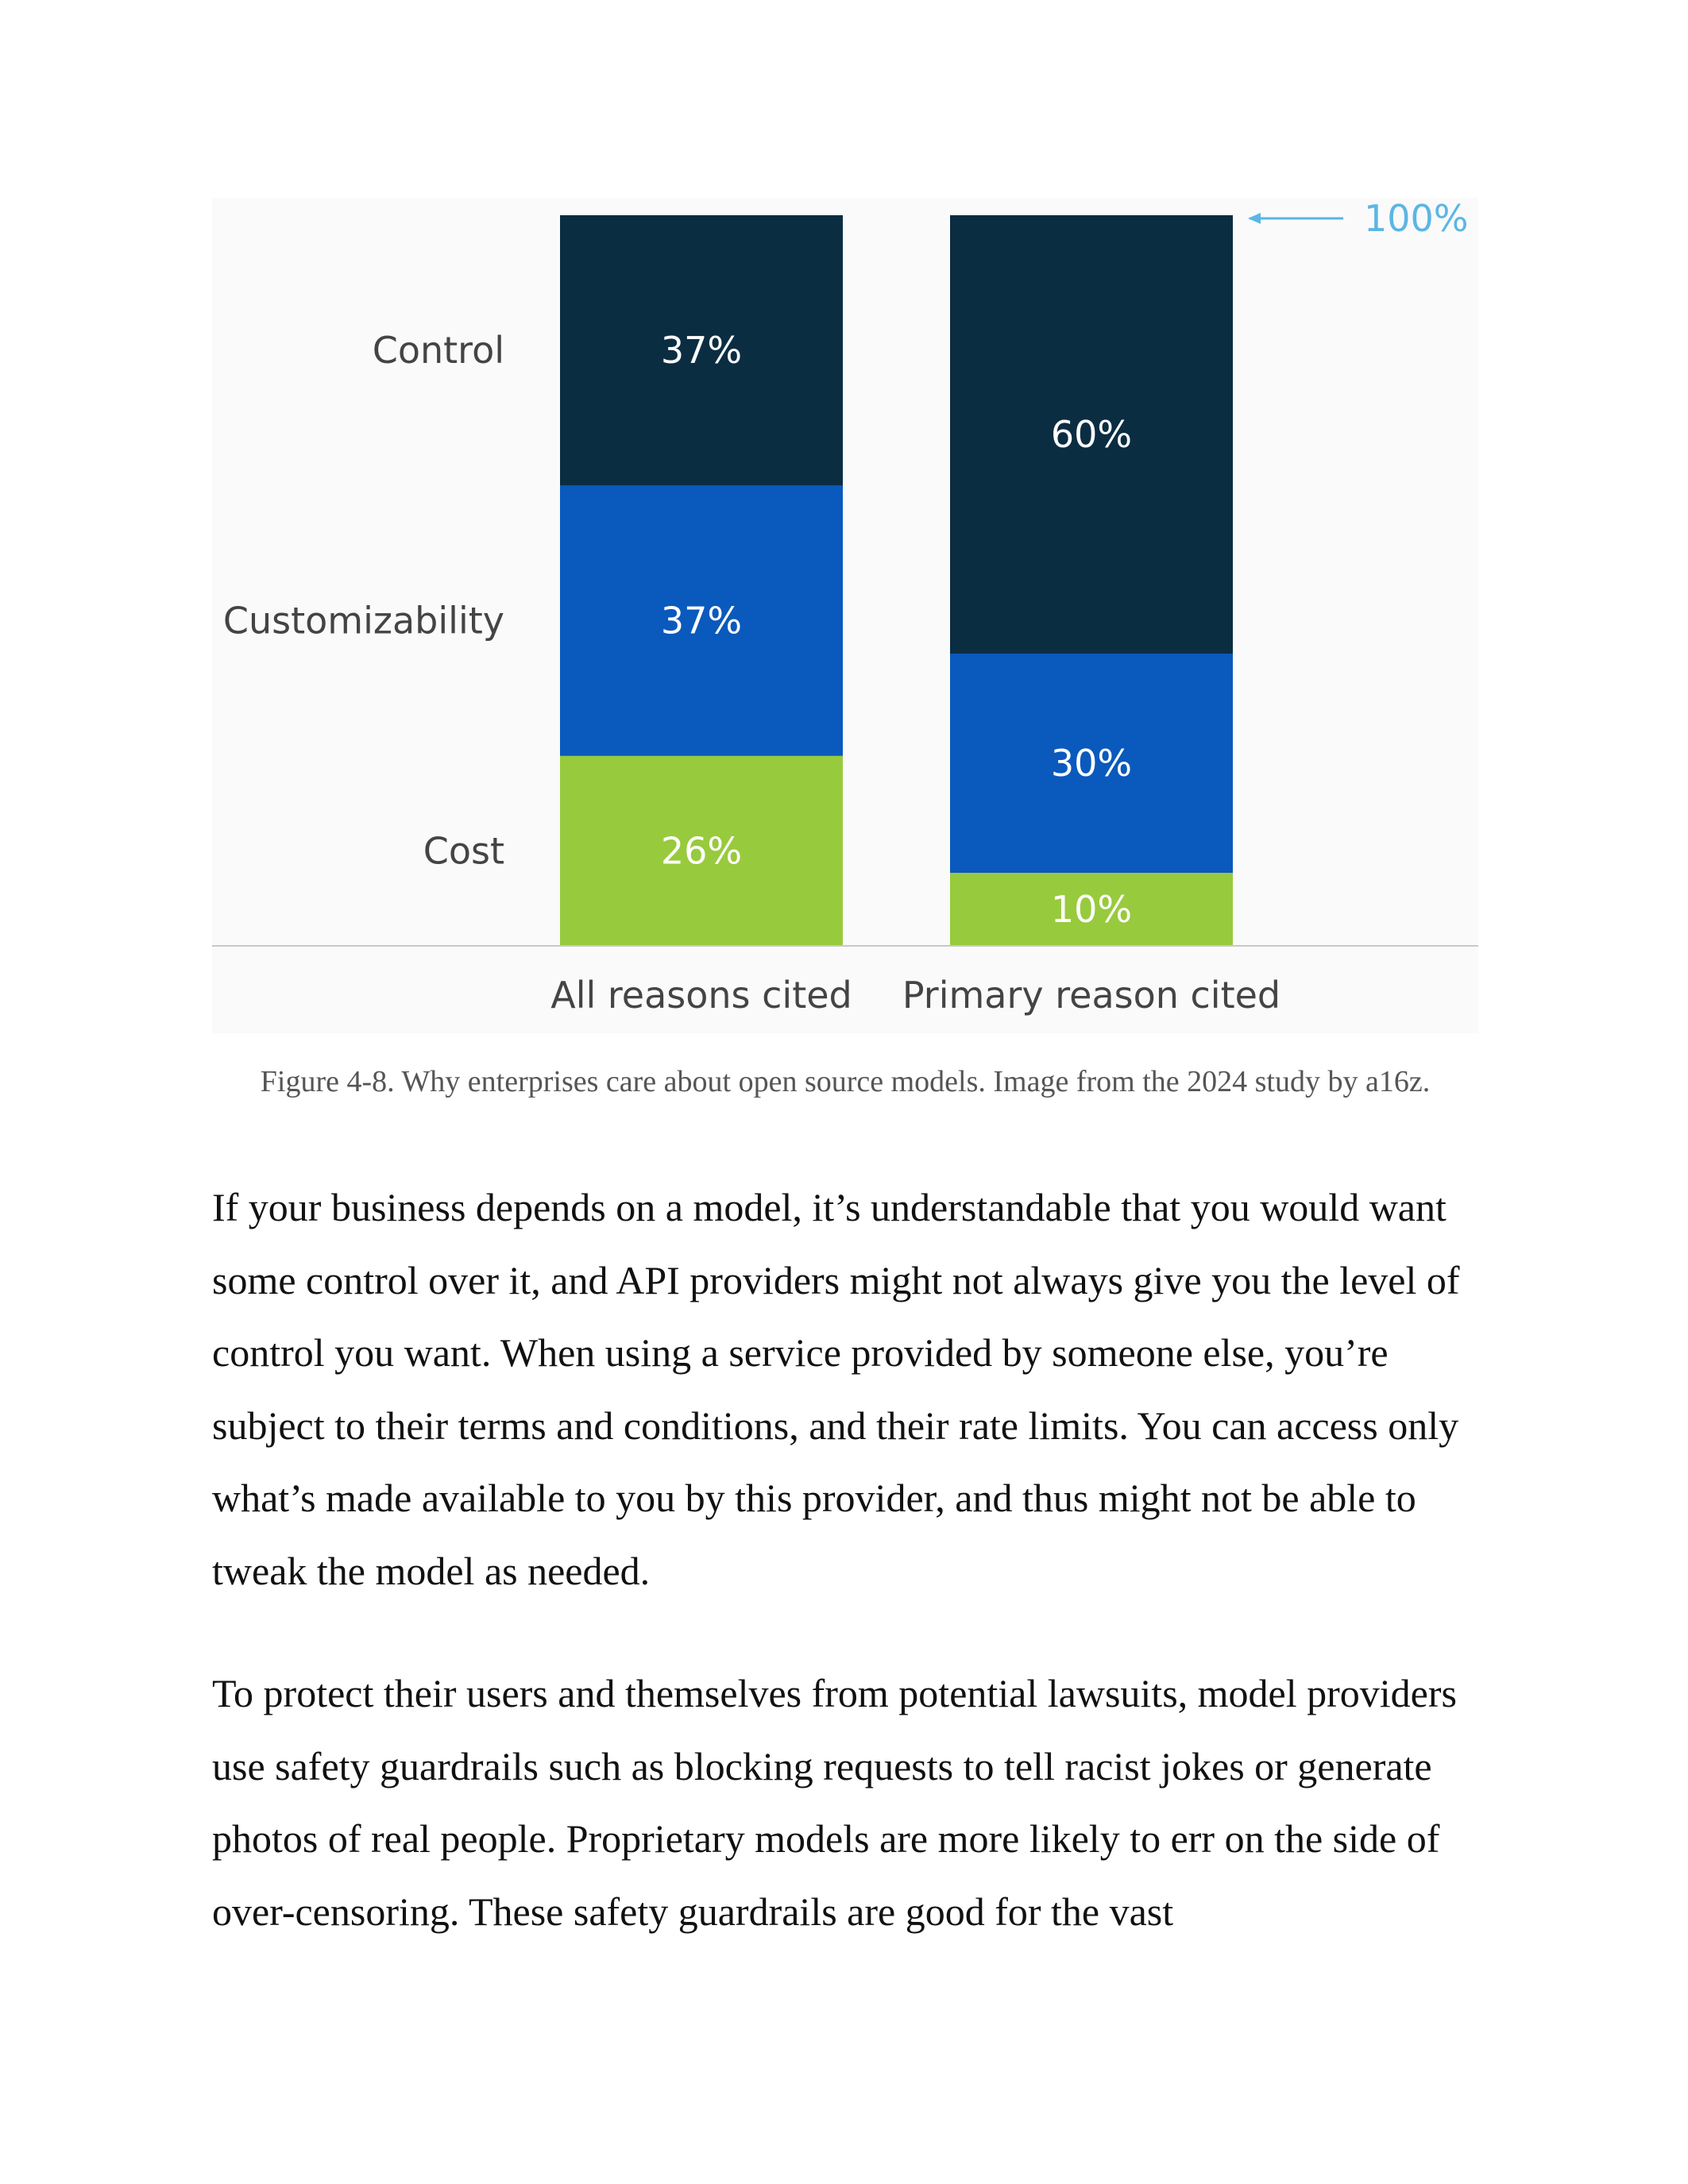 Image resolution: width=1688 pixels, height=2184 pixels. What do you see at coordinates (701, 995) in the screenshot?
I see `category-label: All reasons cited` at bounding box center [701, 995].